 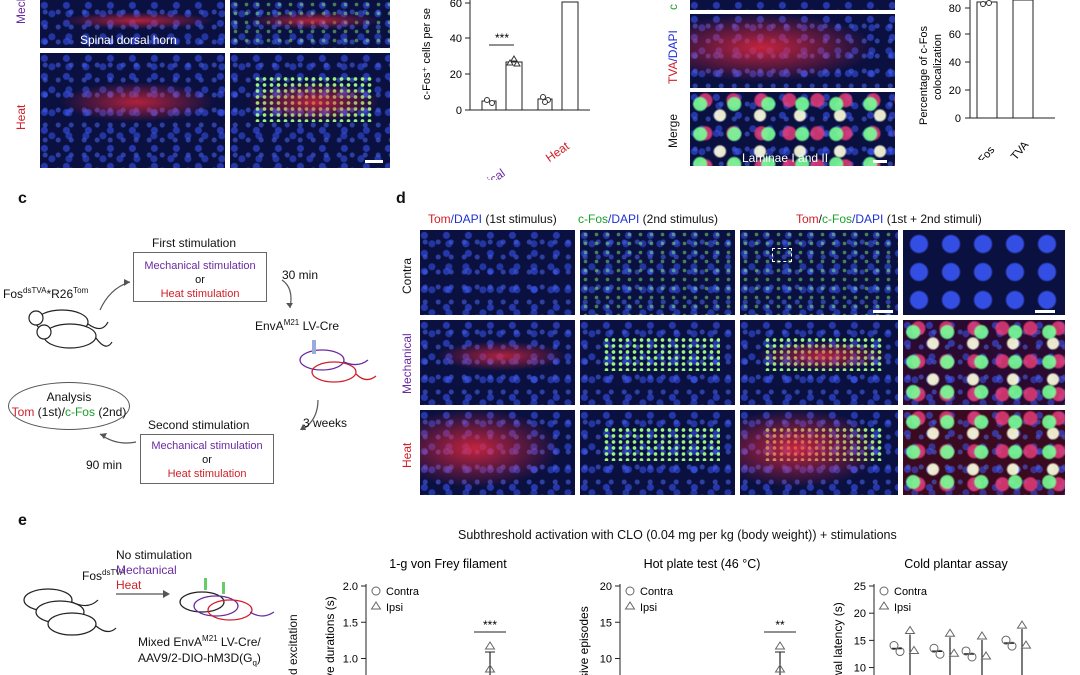 I want to click on y-tick-label: 10, so click(x=606, y=660).